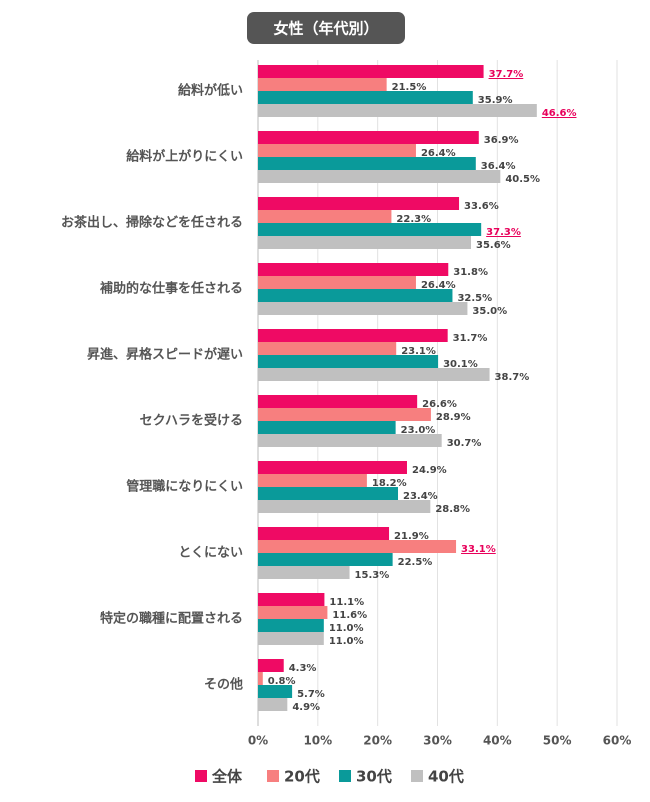 This screenshot has width=650, height=802. I want to click on value-label: 36.9%, so click(501, 140).